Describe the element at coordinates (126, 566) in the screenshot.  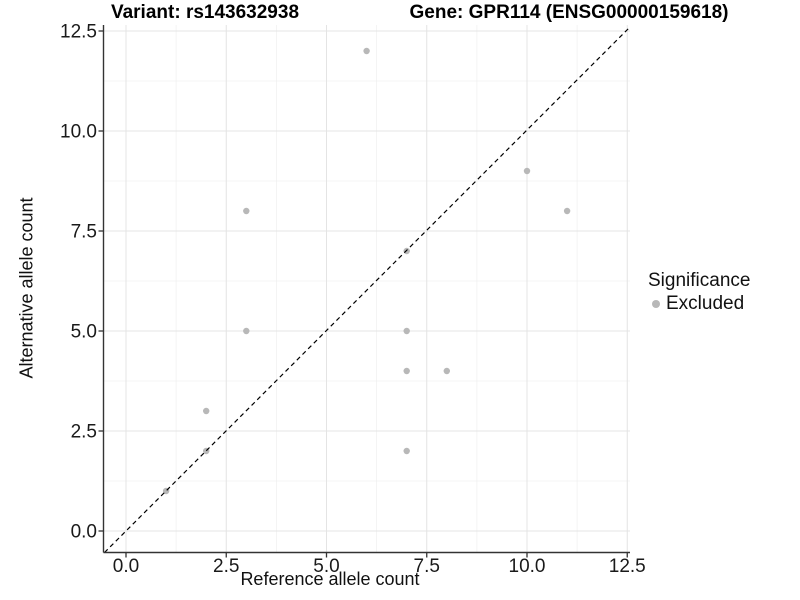
I see `x-tick-label: 0.0` at that location.